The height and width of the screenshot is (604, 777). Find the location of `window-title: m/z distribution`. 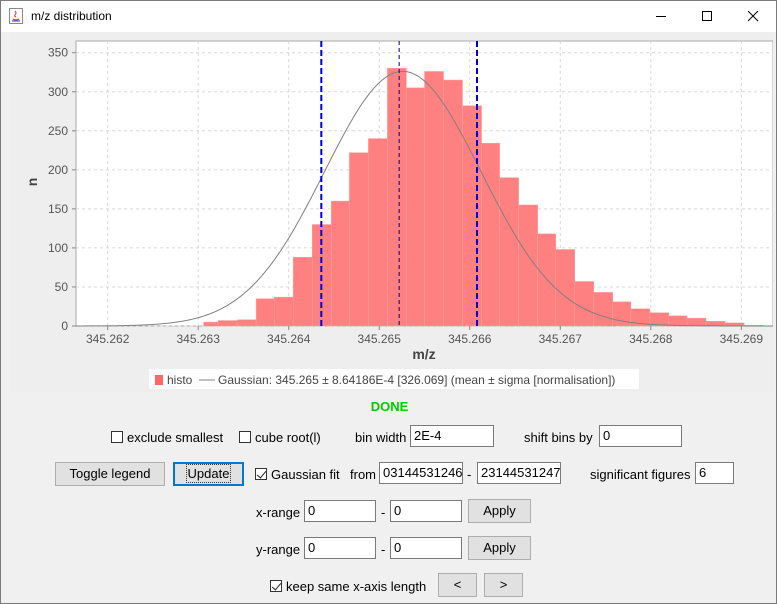

window-title: m/z distribution is located at coordinates (71, 16).